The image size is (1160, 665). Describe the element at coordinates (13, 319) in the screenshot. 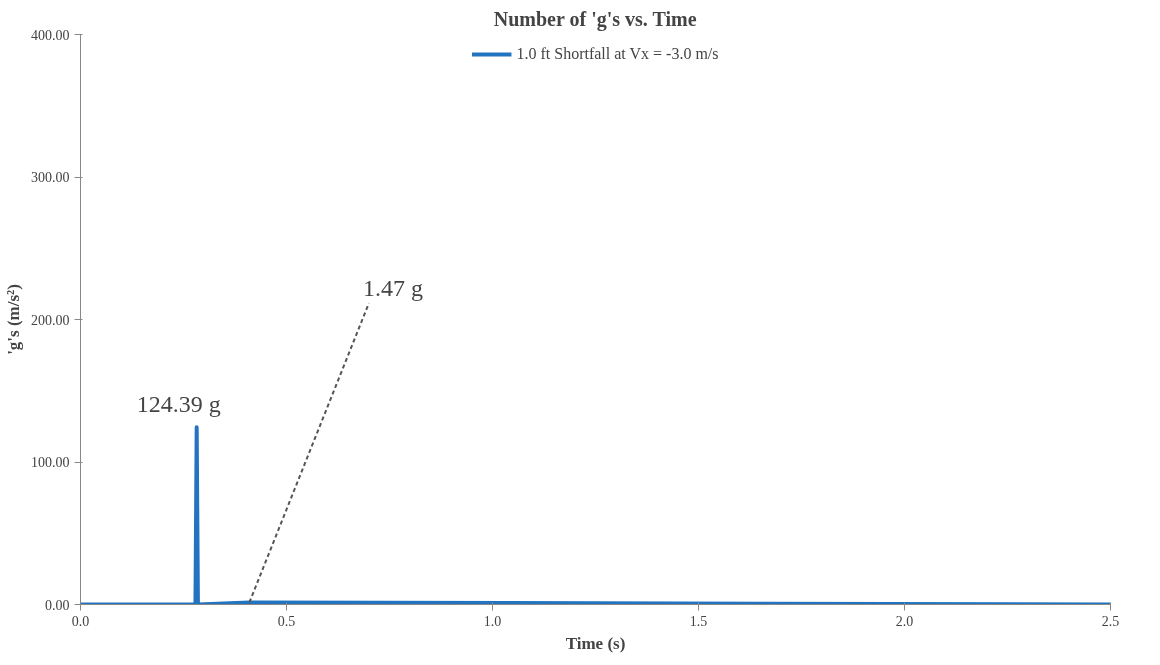

I see `y-axis-title: 'g's (m/s²)` at that location.